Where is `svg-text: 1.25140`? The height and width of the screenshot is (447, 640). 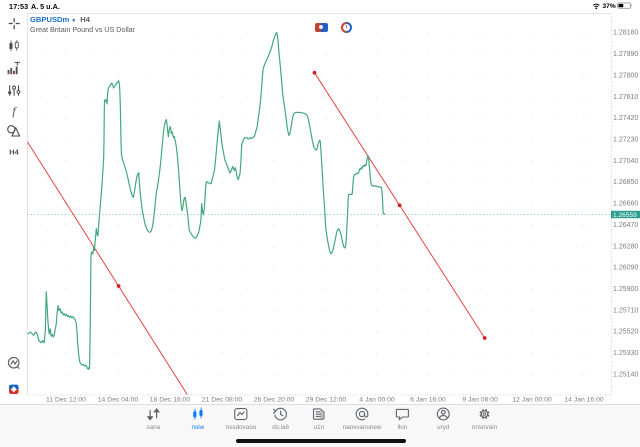
svg-text: 1.25140 is located at coordinates (625, 374).